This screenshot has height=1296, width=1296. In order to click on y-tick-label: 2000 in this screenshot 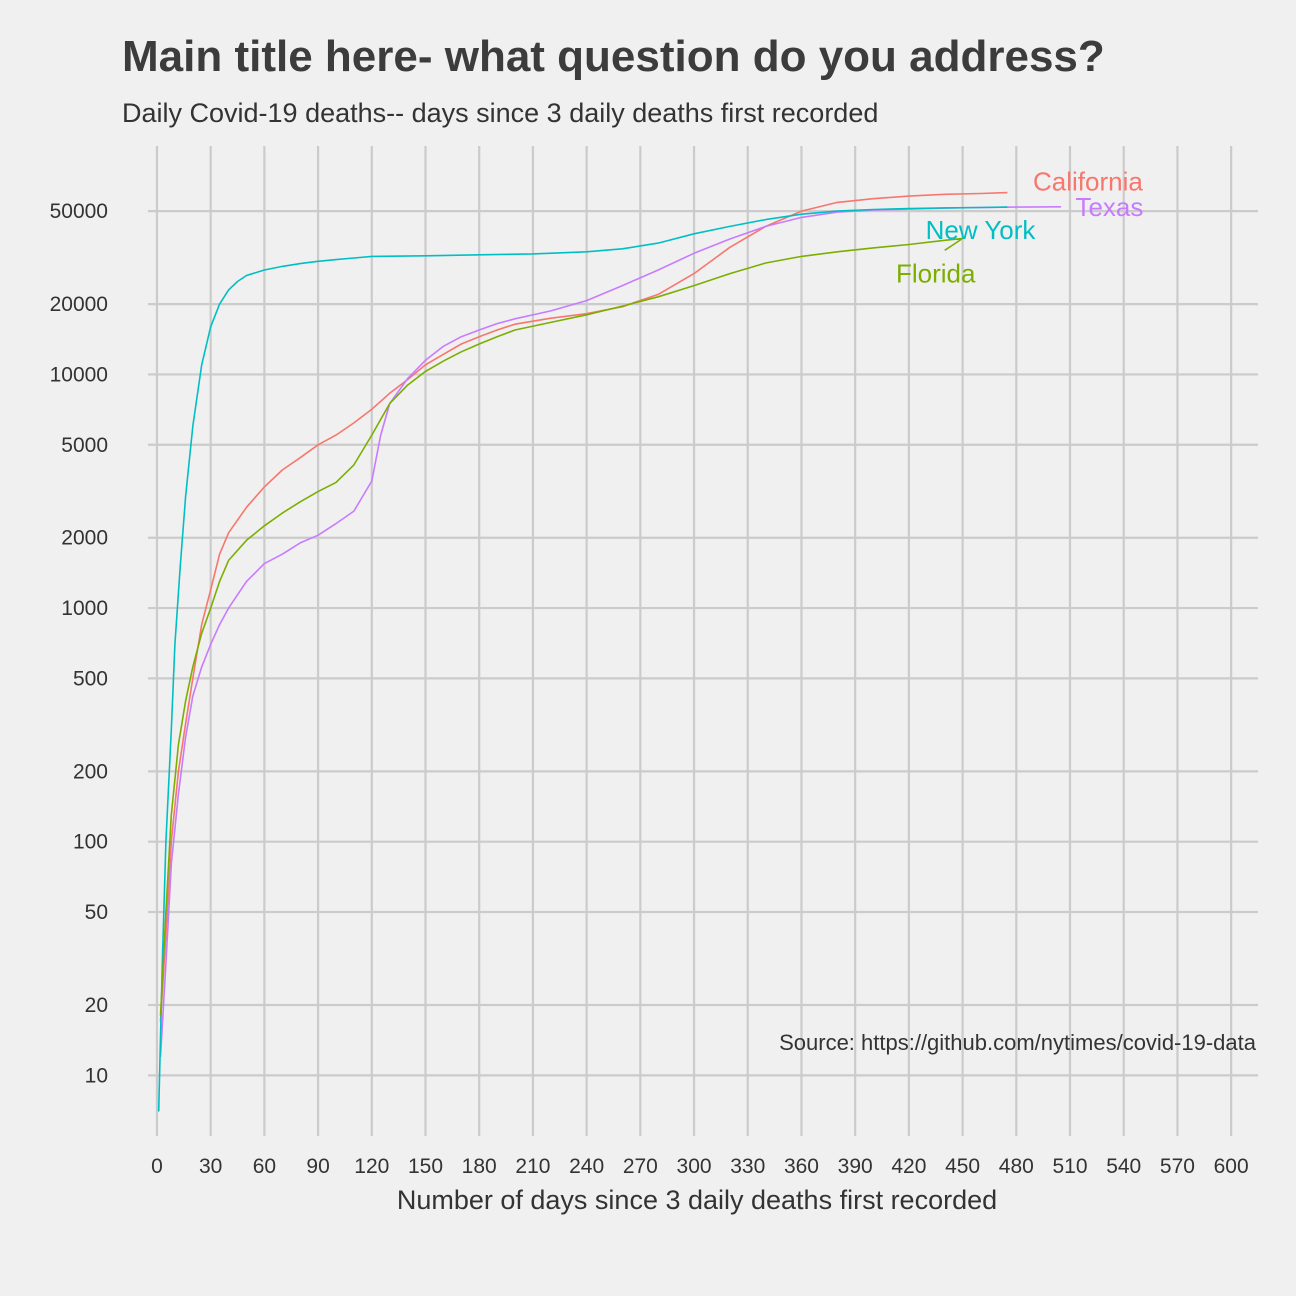, I will do `click(84, 538)`.